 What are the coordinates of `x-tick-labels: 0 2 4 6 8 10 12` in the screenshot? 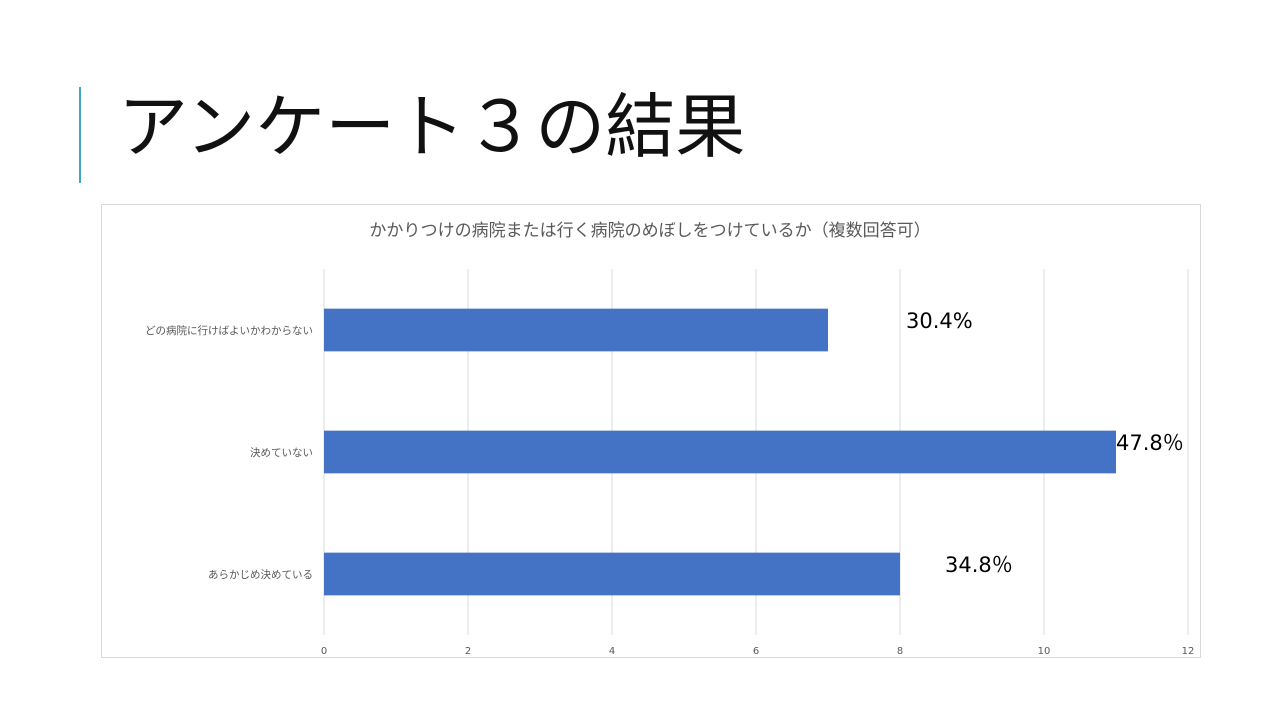 It's located at (758, 651).